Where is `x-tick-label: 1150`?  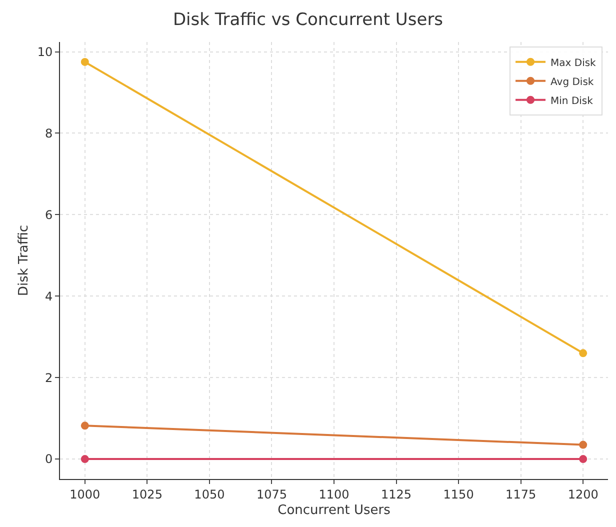 x-tick-label: 1150 is located at coordinates (458, 494).